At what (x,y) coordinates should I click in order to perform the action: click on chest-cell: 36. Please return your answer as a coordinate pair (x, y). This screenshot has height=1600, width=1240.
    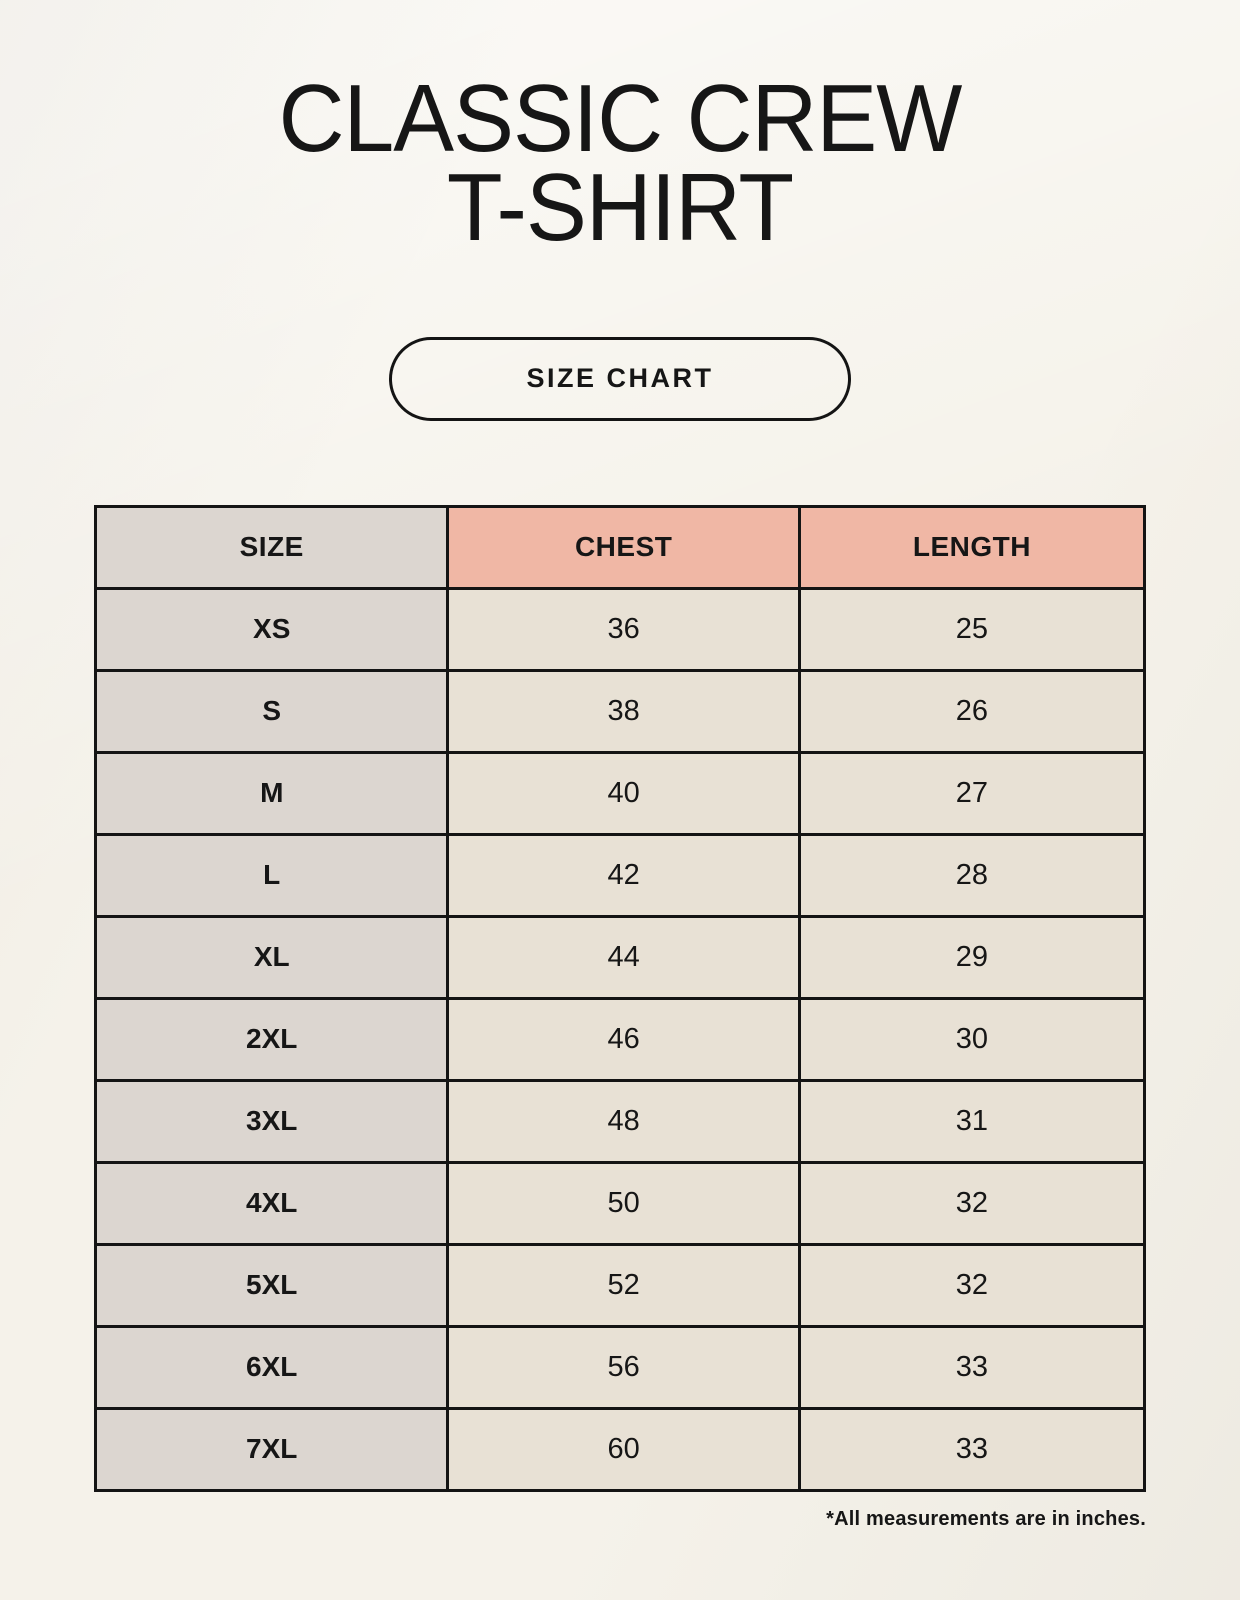
    Looking at the image, I should click on (623, 629).